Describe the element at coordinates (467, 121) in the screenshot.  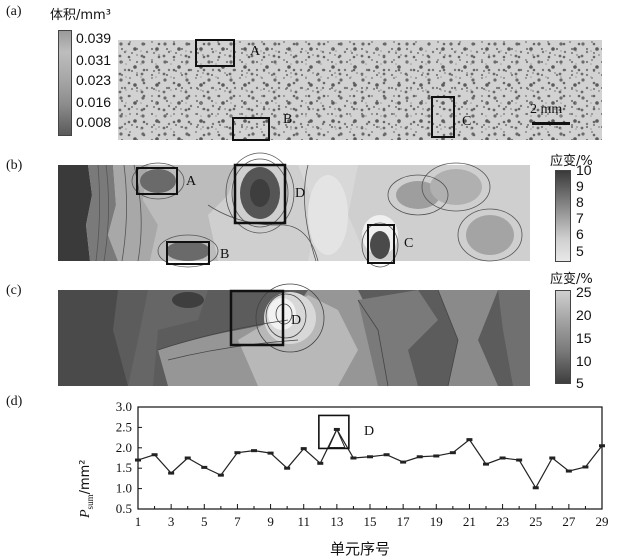
I see `marker-a-C: C` at that location.